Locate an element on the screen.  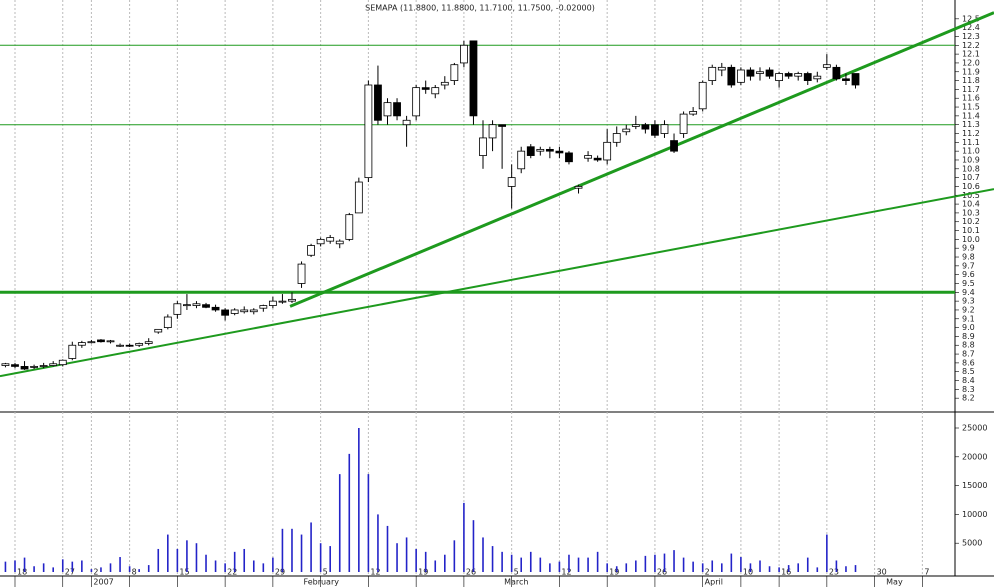
x-period-label: 2007 is located at coordinates (103, 582).